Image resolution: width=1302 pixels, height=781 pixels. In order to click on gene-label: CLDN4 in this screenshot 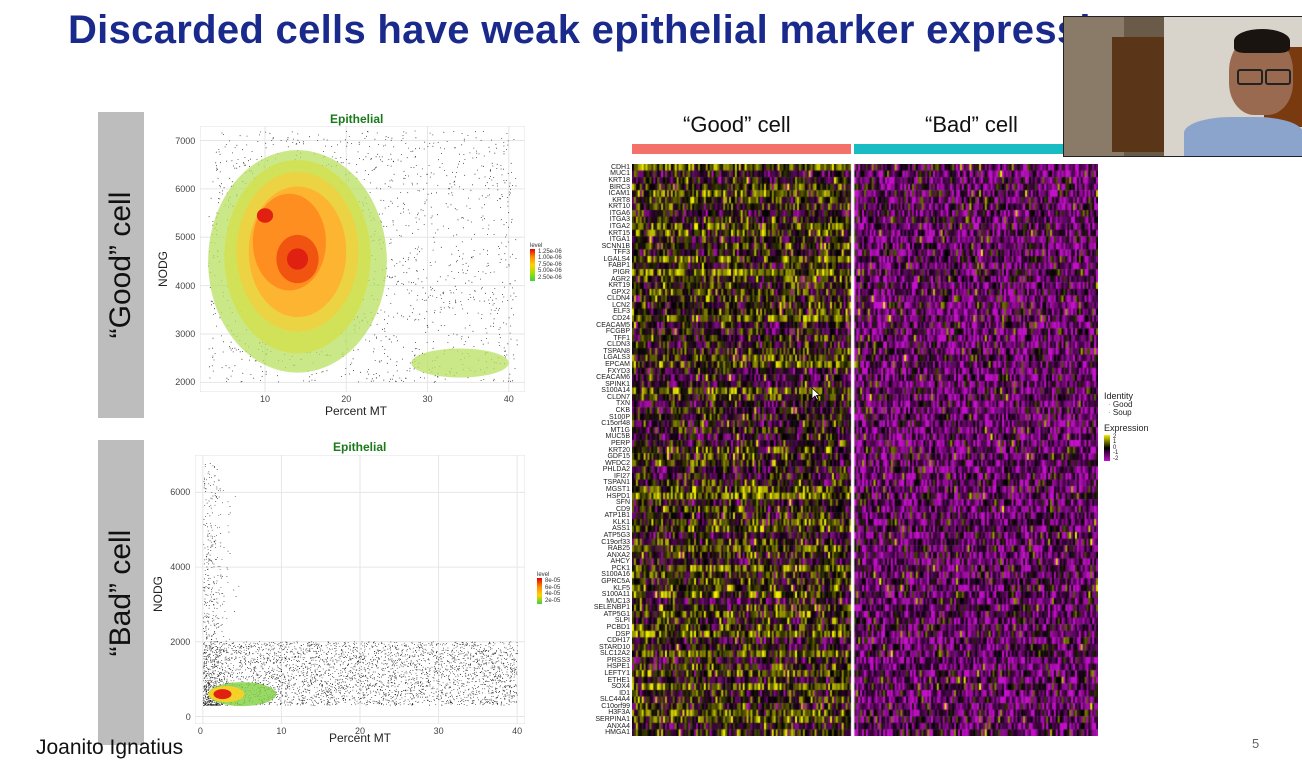, I will do `click(618, 299)`.